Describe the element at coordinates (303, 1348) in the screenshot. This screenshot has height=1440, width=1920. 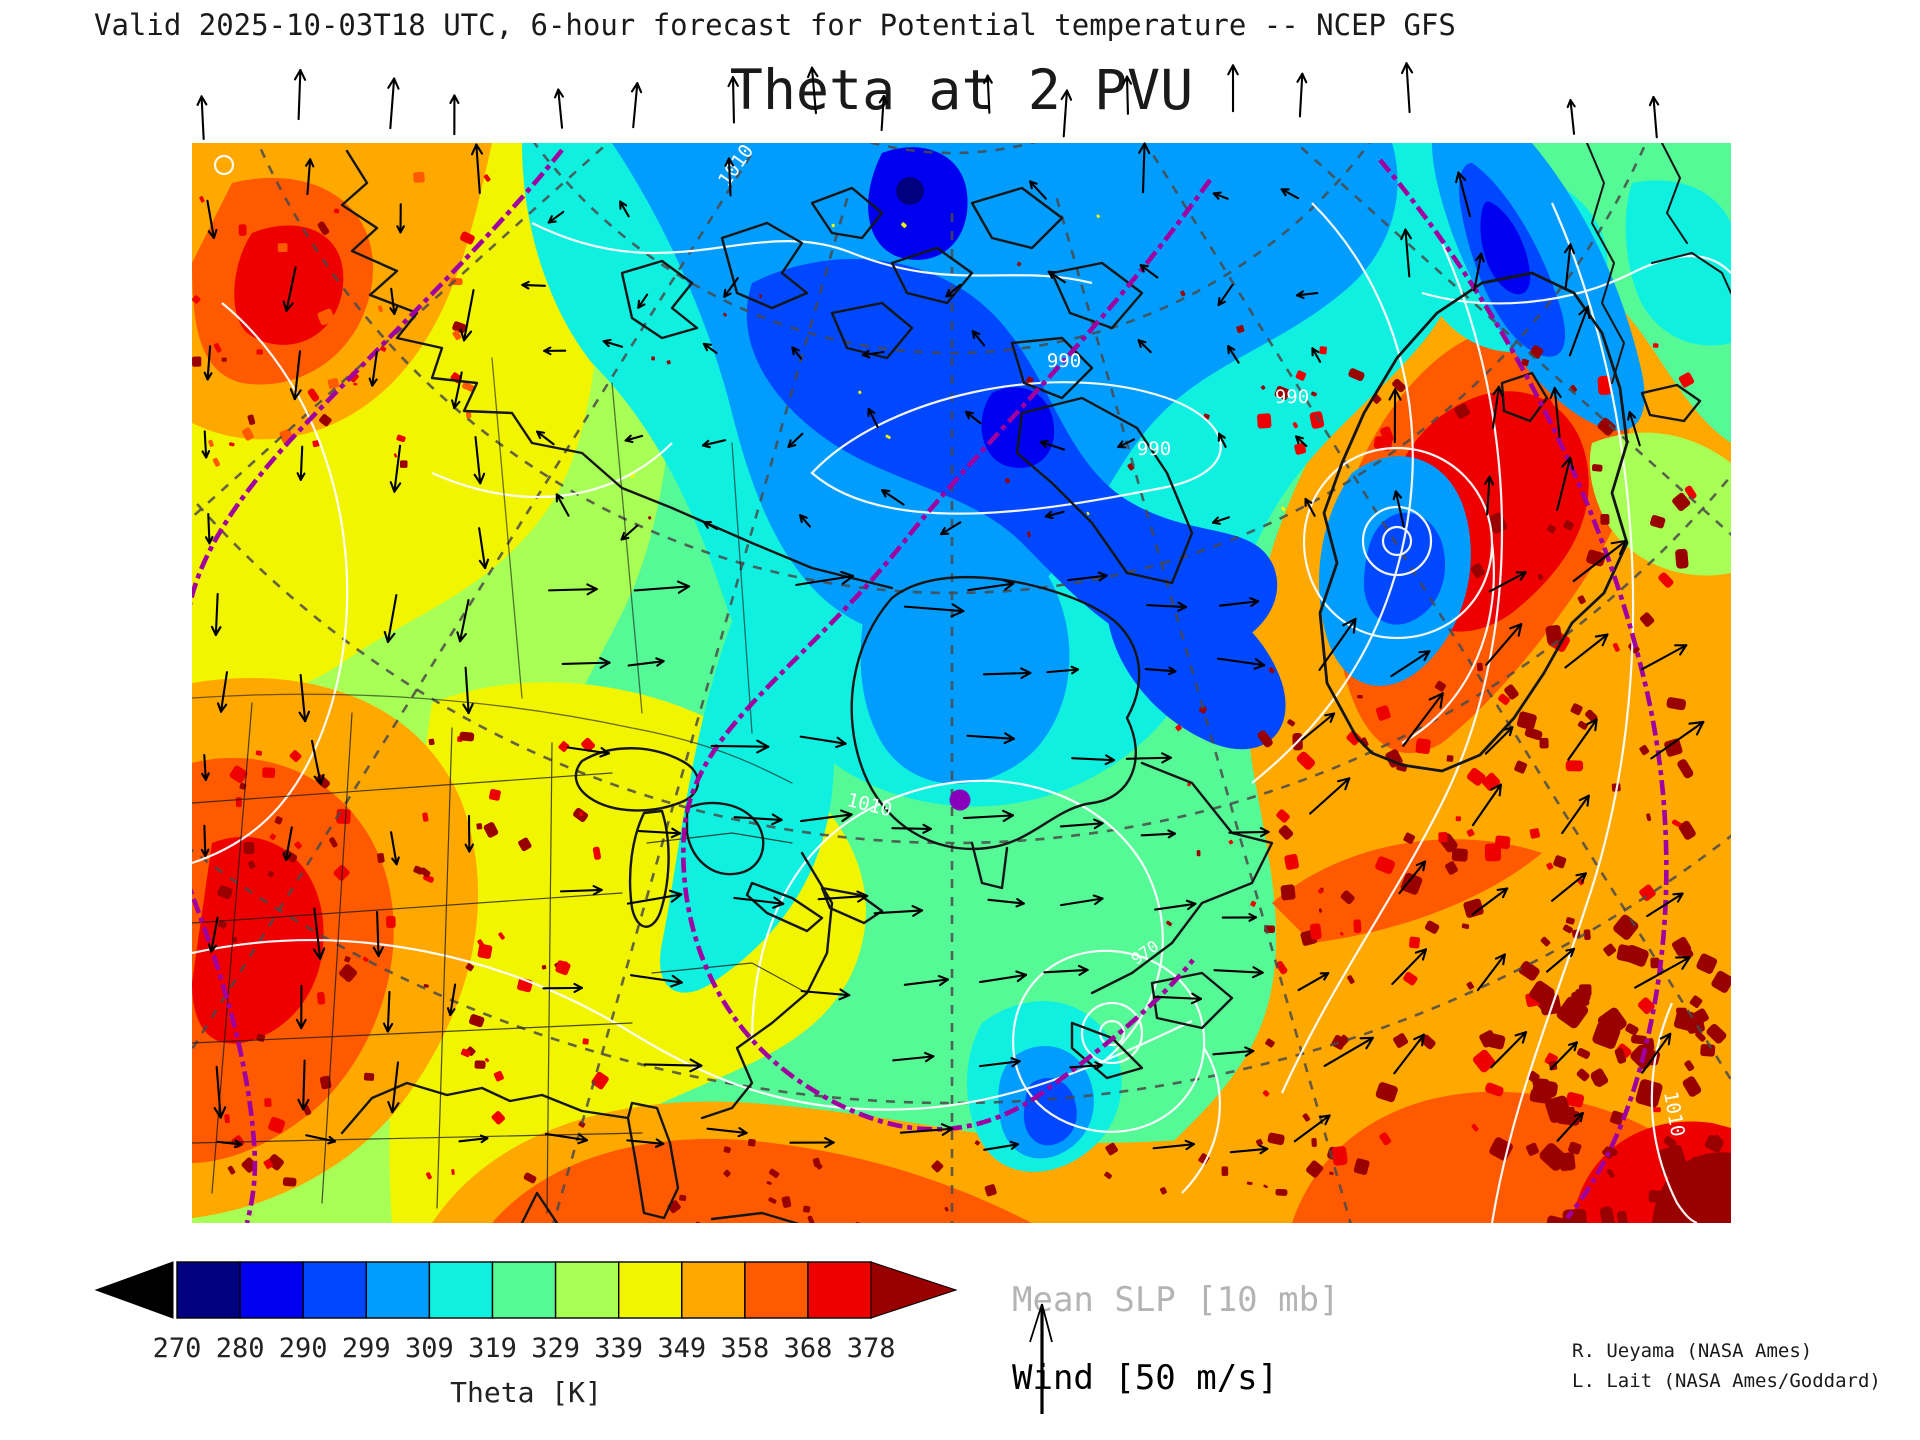
I see `svg-text: 290` at that location.